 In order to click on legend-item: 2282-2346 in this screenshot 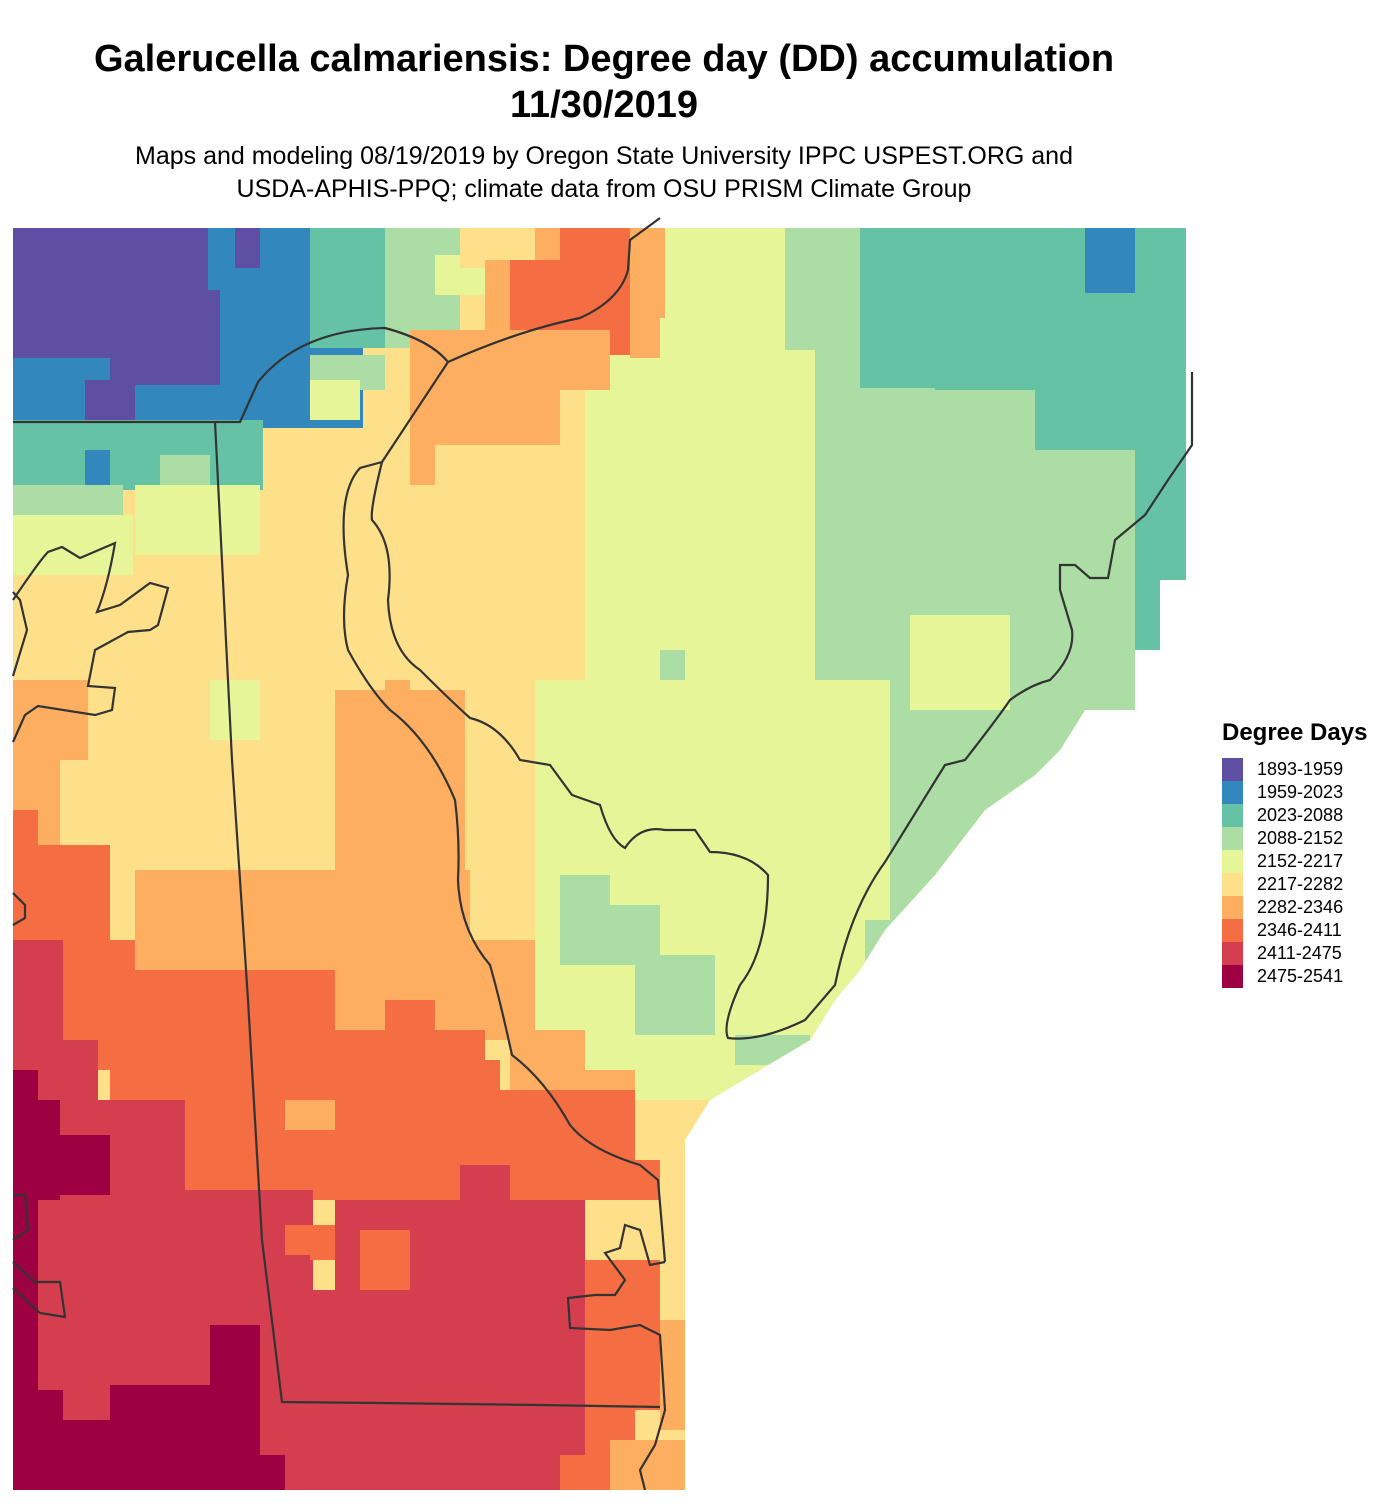, I will do `click(1294, 907)`.